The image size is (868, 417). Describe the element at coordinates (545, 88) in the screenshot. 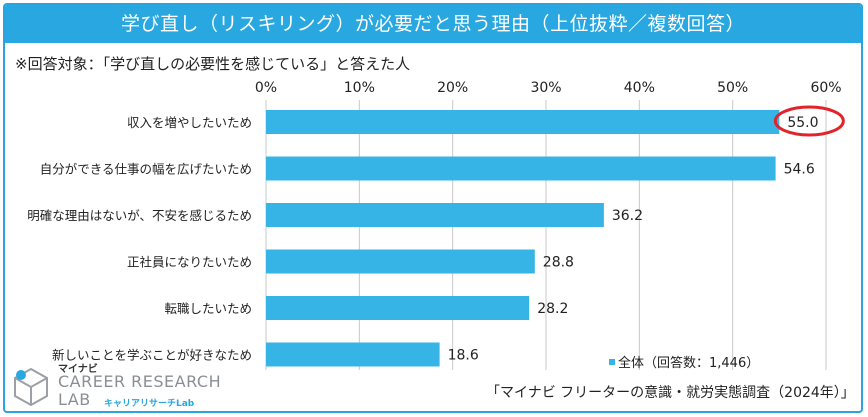

I see `x-tick-label: 30%` at that location.